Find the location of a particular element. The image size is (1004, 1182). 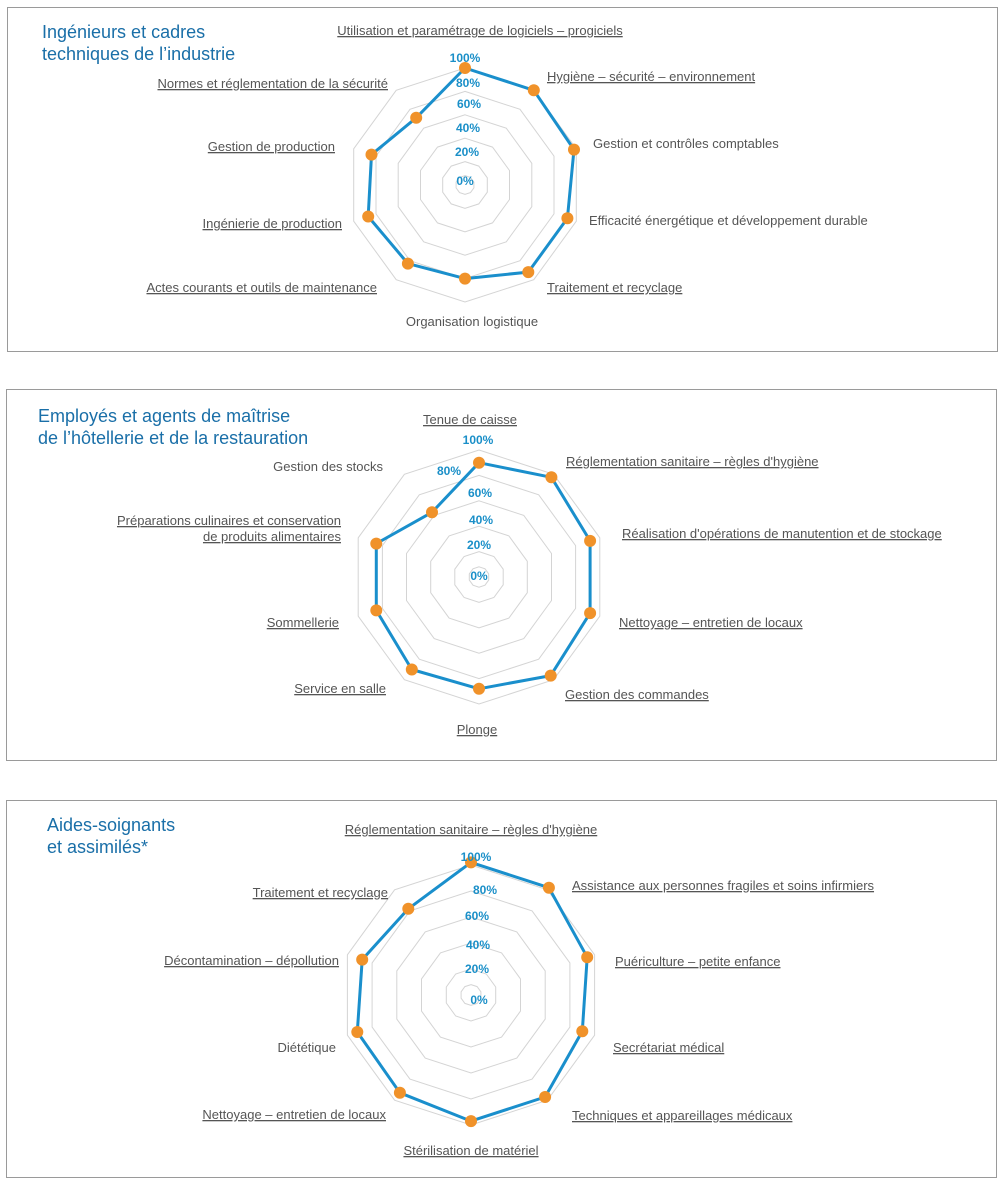

title-line-1: Aides-soignants is located at coordinates (111, 825).